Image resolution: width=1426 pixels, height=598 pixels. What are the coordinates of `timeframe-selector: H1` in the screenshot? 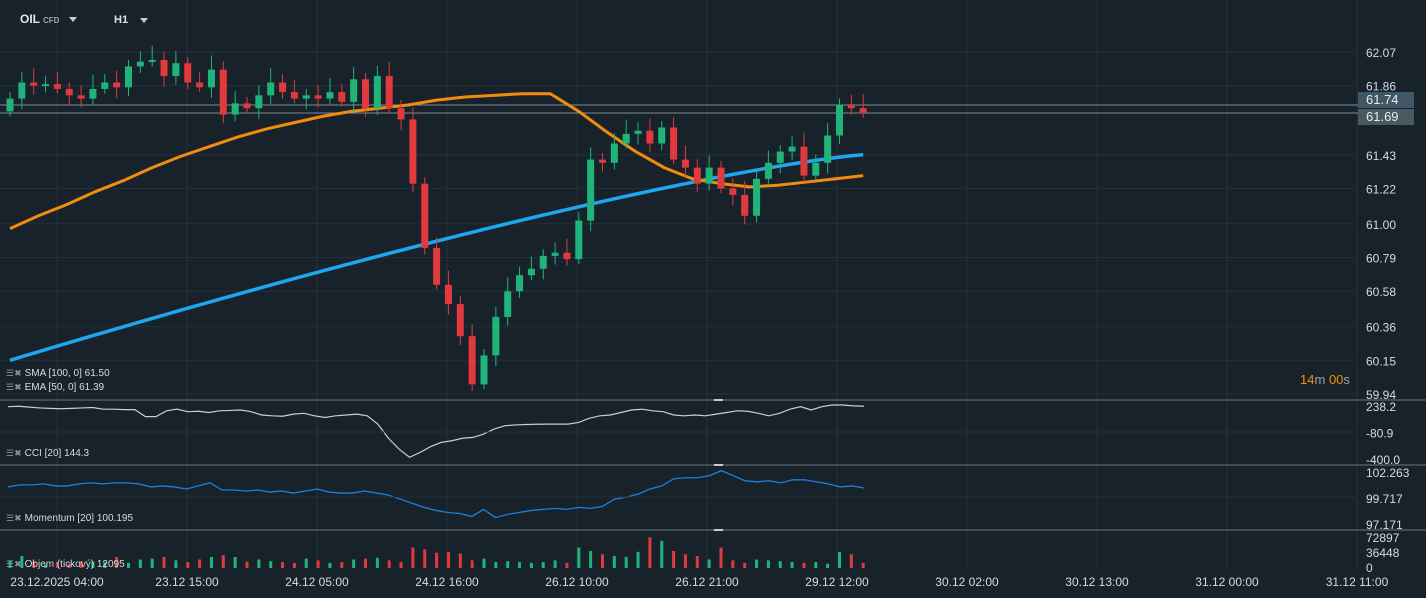 It's located at (131, 20).